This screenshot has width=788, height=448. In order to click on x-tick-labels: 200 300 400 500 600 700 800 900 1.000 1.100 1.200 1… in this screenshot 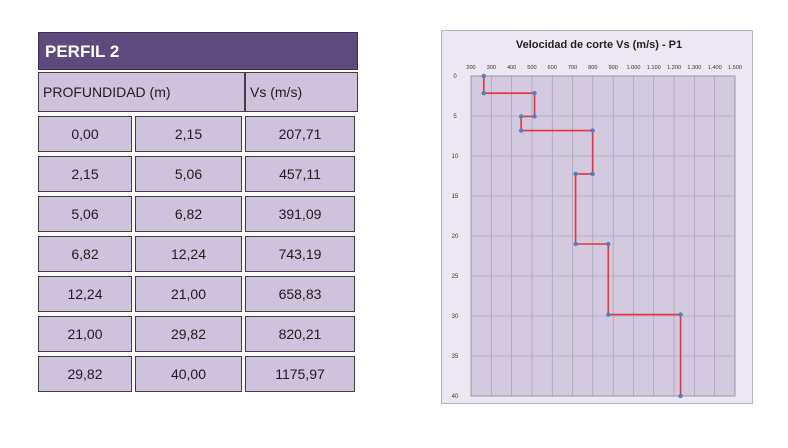, I will do `click(604, 68)`.